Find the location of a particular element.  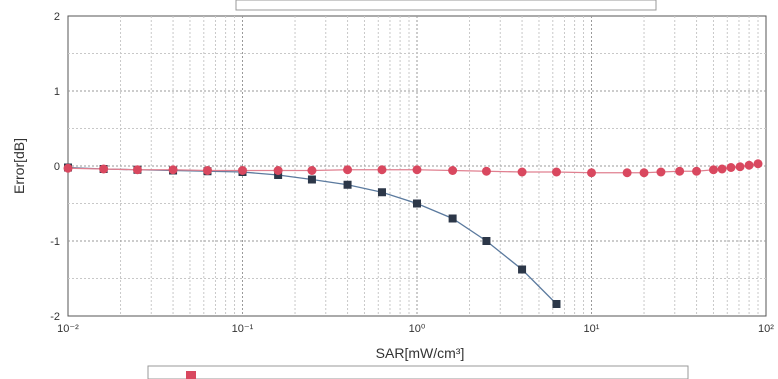

x-tick-label: 10⁻² is located at coordinates (68, 329).